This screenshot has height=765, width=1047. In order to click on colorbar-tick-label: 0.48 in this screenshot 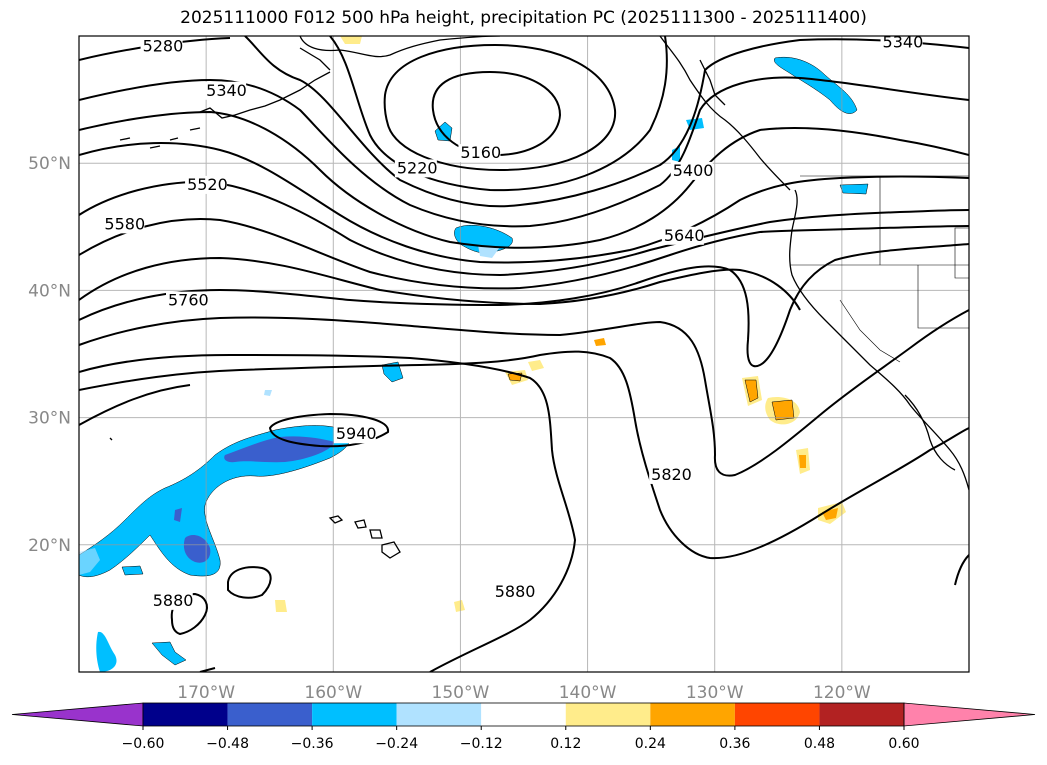, I will do `click(819, 744)`.